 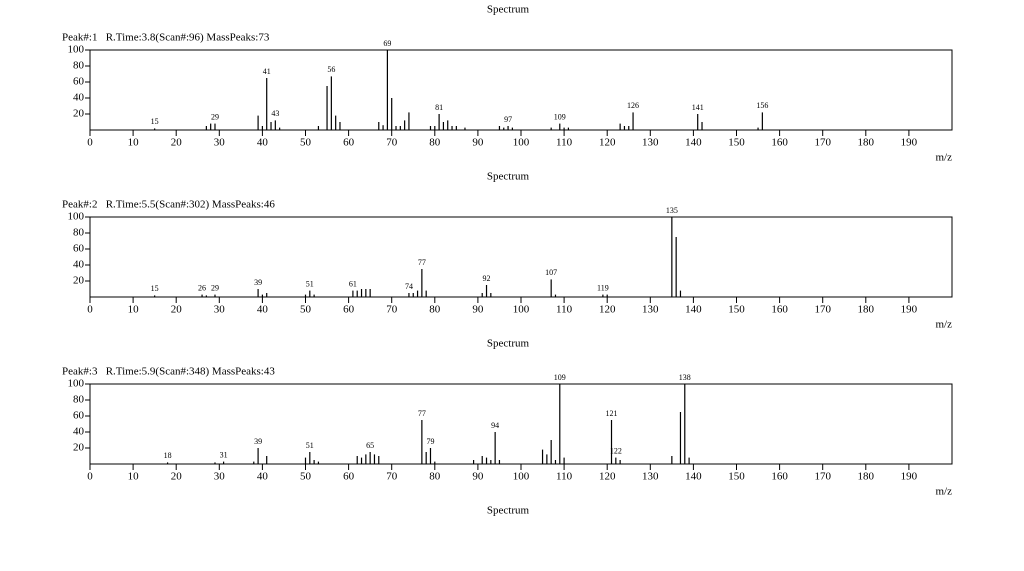 I want to click on peak-label: 119, so click(x=603, y=287).